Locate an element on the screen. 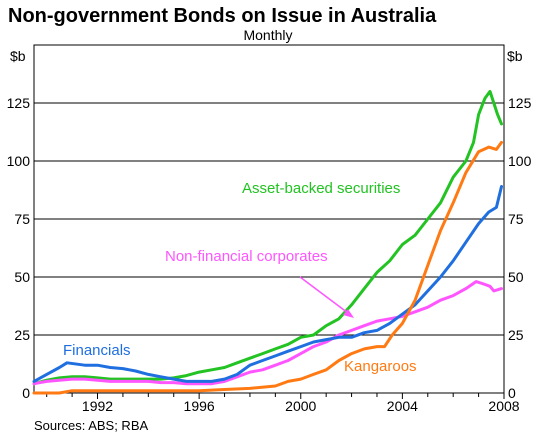 Image resolution: width=537 pixels, height=434 pixels. label-asset-backed: Asset-backed securities is located at coordinates (321, 188).